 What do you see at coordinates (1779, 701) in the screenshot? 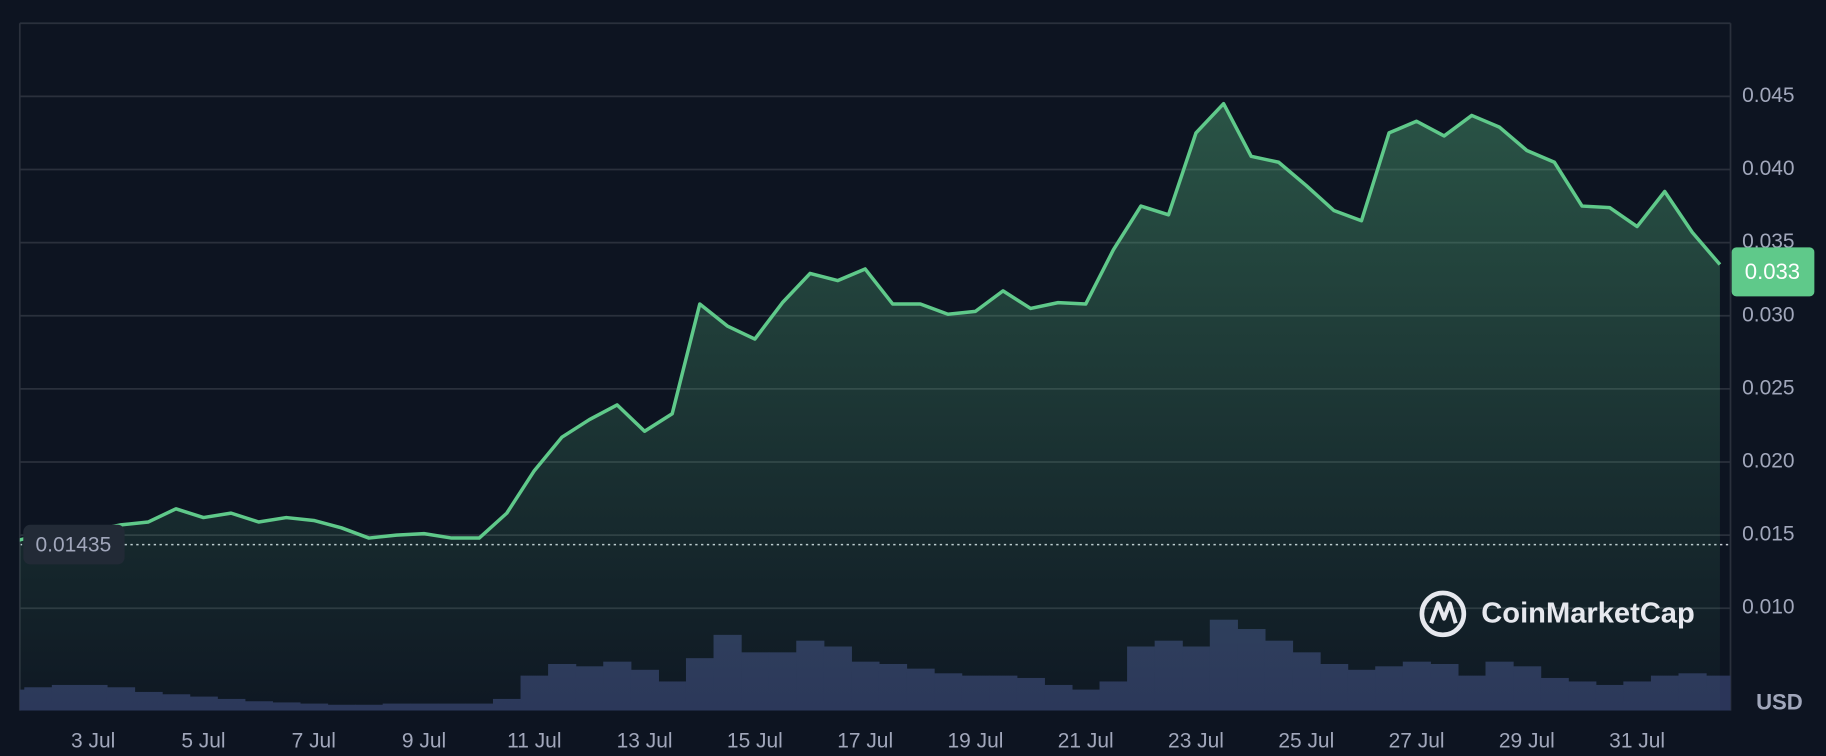
I see `currency-label: USD` at bounding box center [1779, 701].